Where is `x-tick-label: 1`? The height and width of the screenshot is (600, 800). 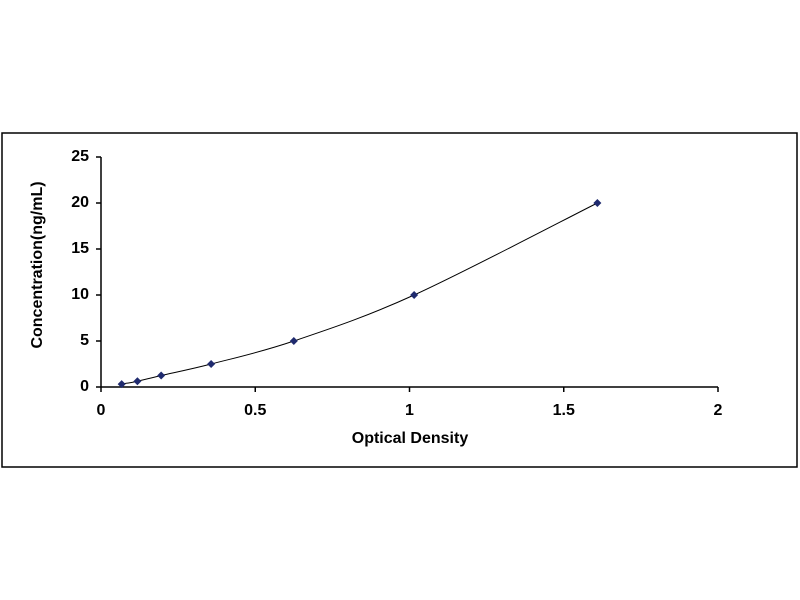 x-tick-label: 1 is located at coordinates (409, 410).